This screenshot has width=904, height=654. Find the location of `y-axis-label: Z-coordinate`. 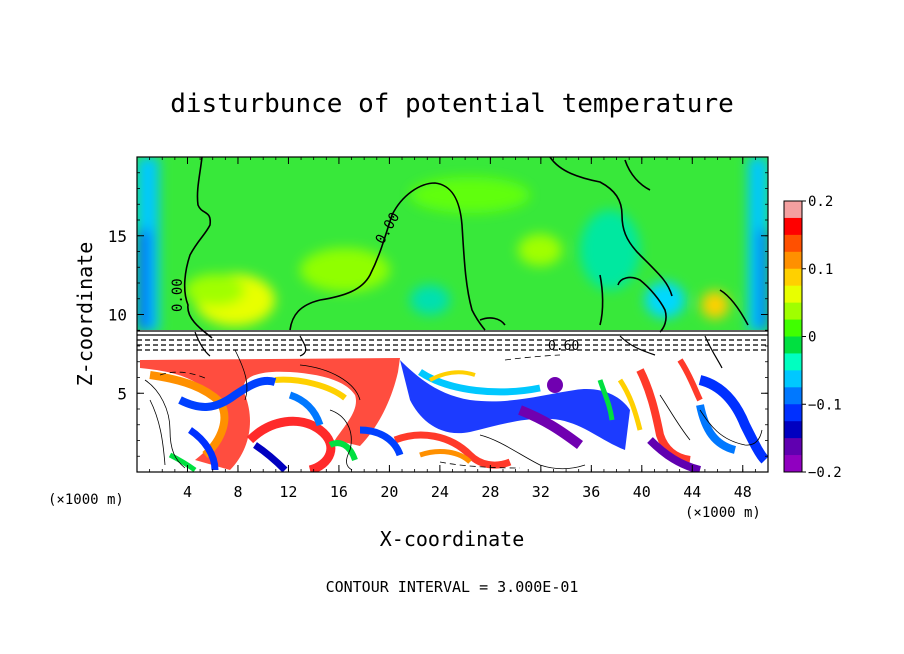

y-axis-label: Z-coordinate is located at coordinates (85, 314).